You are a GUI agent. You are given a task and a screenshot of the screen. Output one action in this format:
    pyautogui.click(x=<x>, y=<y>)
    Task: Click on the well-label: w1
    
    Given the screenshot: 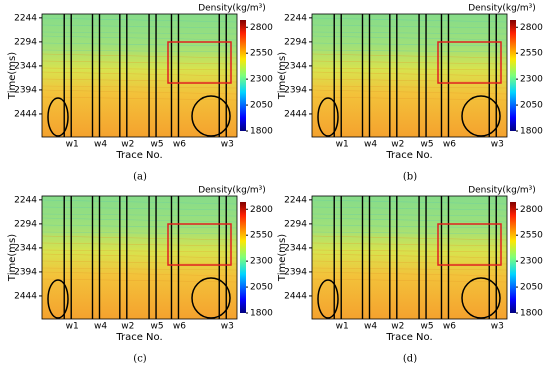 What is the action you would take?
    pyautogui.click(x=72, y=145)
    